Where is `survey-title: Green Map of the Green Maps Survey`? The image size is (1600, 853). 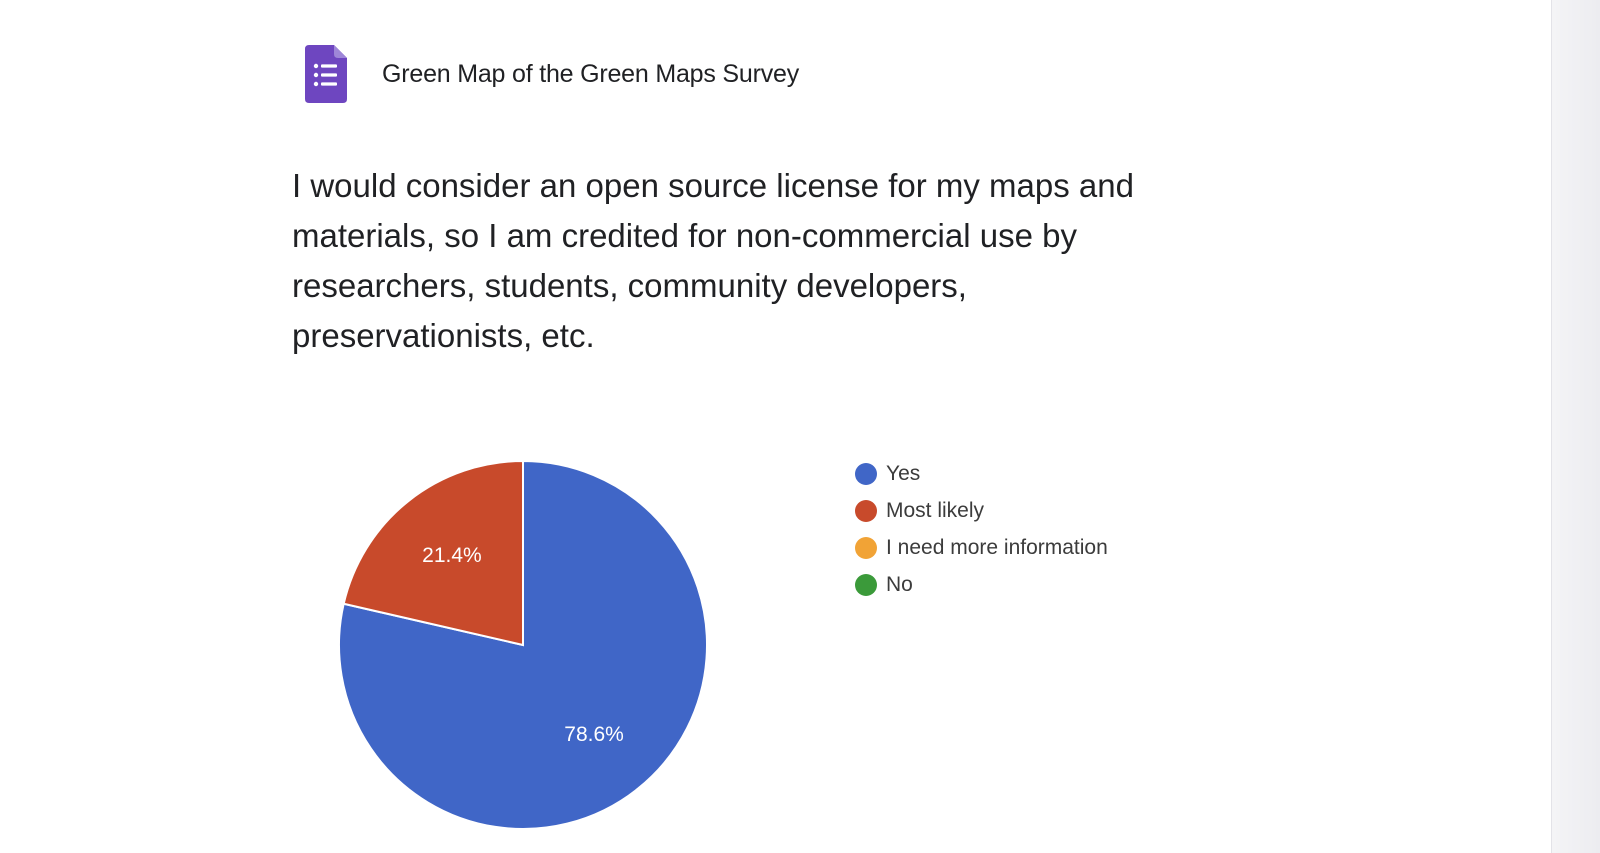
survey-title: Green Map of the Green Maps Survey is located at coordinates (591, 73).